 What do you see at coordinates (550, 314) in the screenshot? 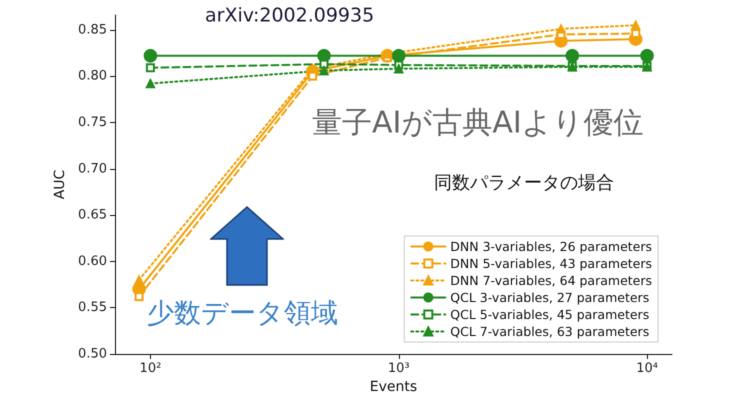
I see `legend-label: QCL 5-variables, 45 parameters` at bounding box center [550, 314].